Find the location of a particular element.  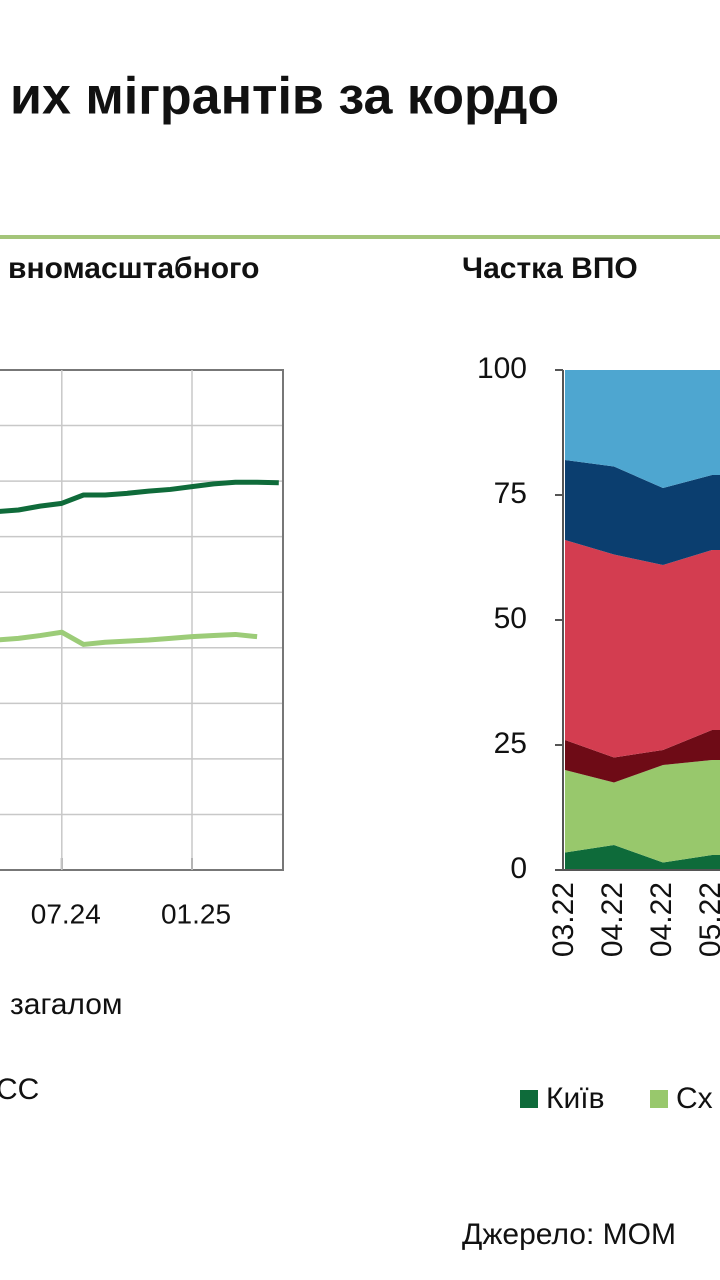

chart-title: вномасштабного is located at coordinates (133, 268).